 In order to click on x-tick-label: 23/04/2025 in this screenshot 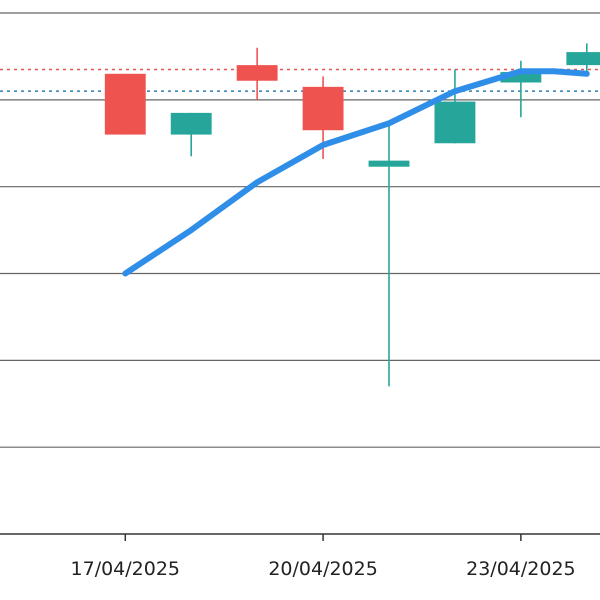, I will do `click(521, 569)`.